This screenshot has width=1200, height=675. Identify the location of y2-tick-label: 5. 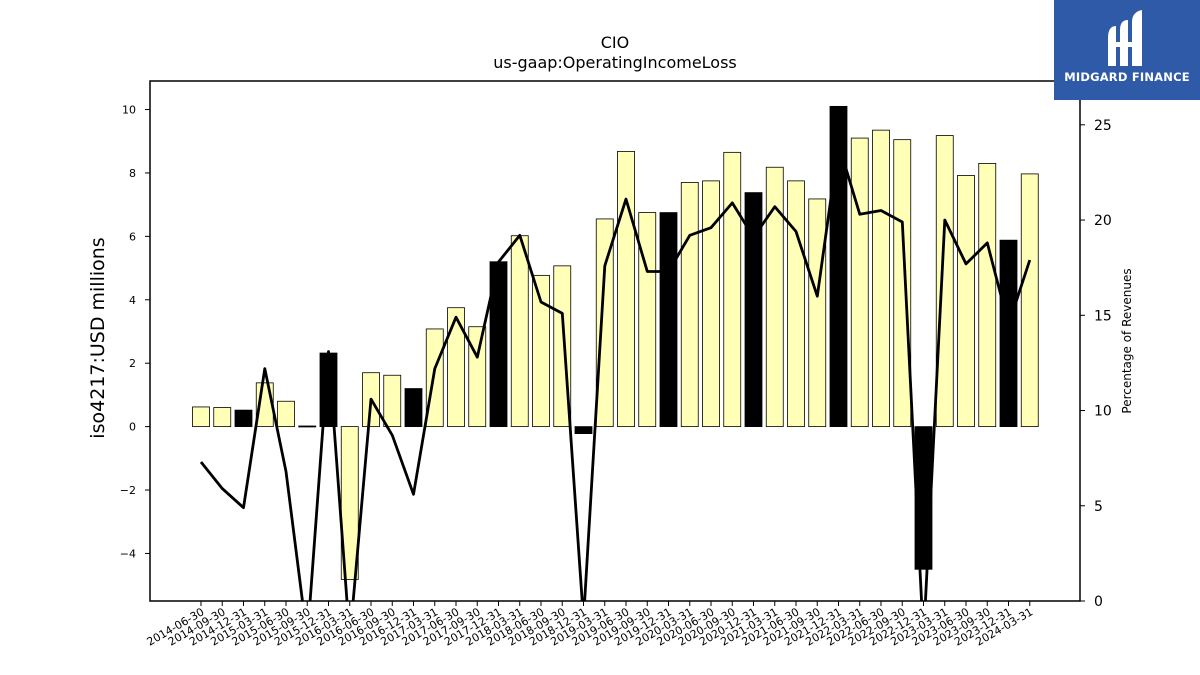
(1098, 507).